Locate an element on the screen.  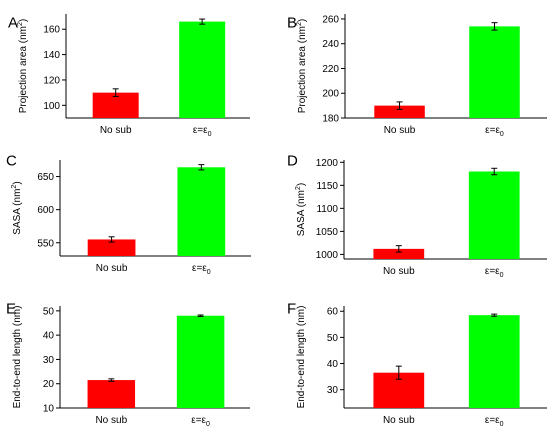
y-tick-label: 220 is located at coordinates (330, 69).